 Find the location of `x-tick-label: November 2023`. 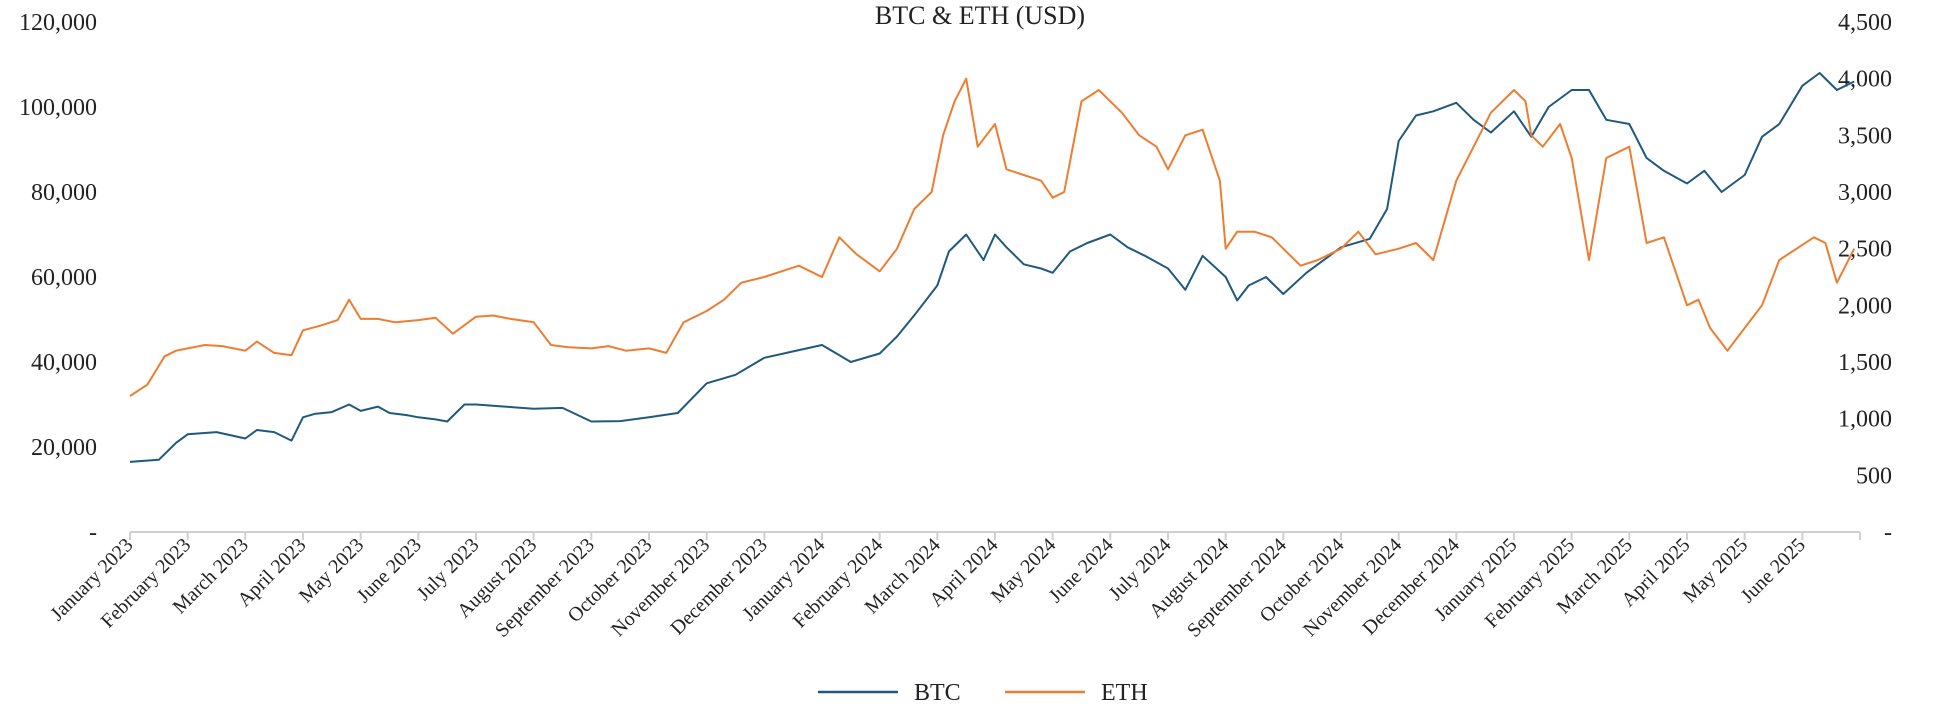

x-tick-label: November 2023 is located at coordinates (660, 587).